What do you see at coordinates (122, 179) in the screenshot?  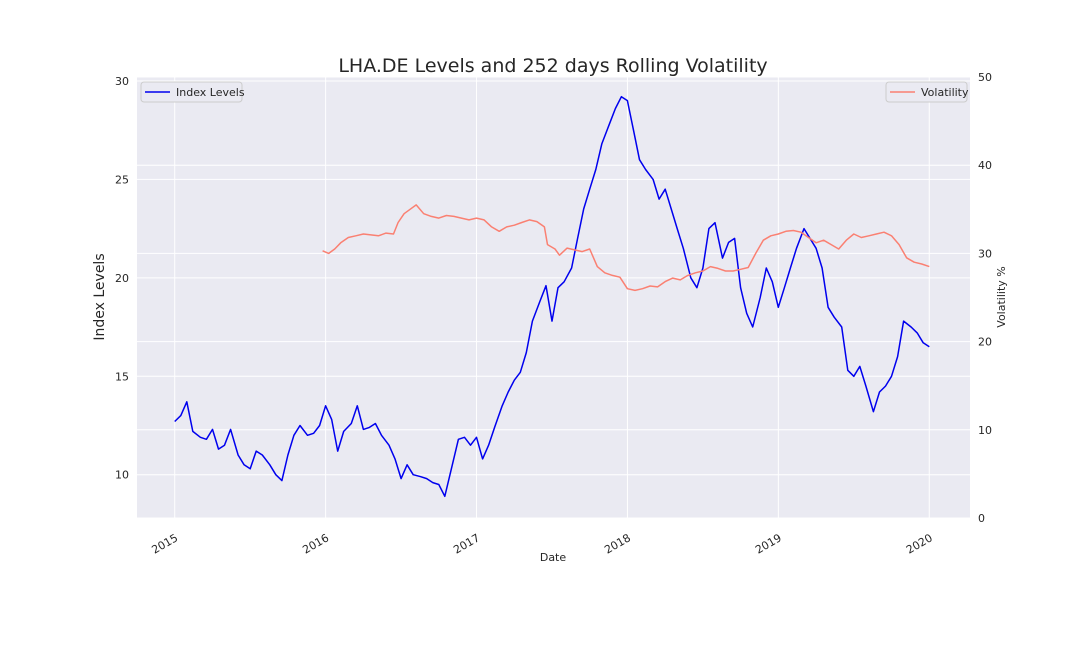 I see `y-left-tick-label: 25` at bounding box center [122, 179].